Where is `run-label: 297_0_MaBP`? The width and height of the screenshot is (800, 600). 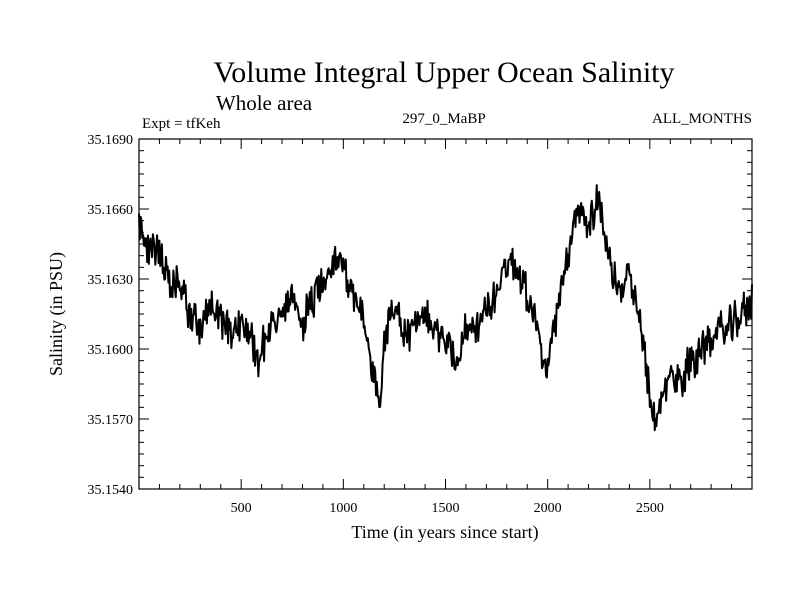 run-label: 297_0_MaBP is located at coordinates (443, 119).